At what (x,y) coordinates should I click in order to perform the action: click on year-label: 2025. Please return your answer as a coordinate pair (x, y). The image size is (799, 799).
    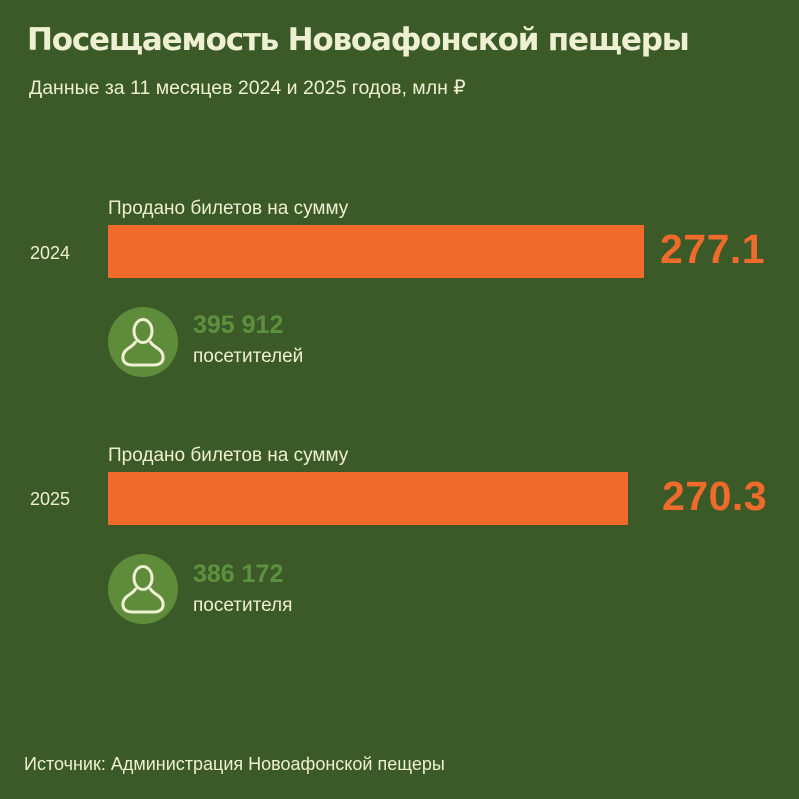
    Looking at the image, I should click on (50, 499).